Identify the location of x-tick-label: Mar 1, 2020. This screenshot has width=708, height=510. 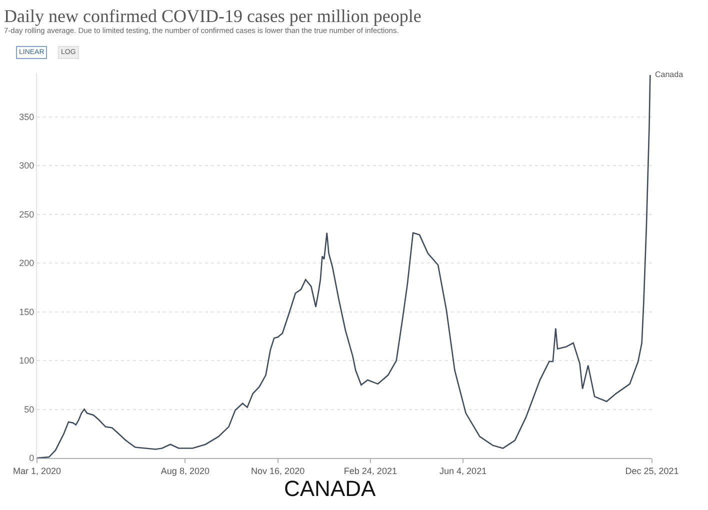
(37, 471).